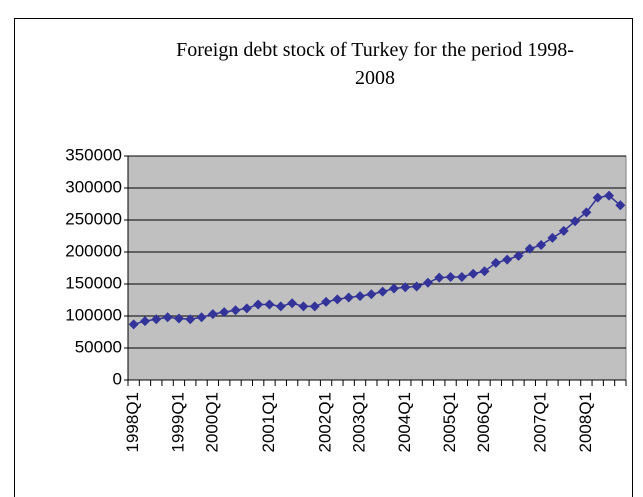 Image resolution: width=643 pixels, height=497 pixels. I want to click on y-tick-label: 250000, so click(93, 218).